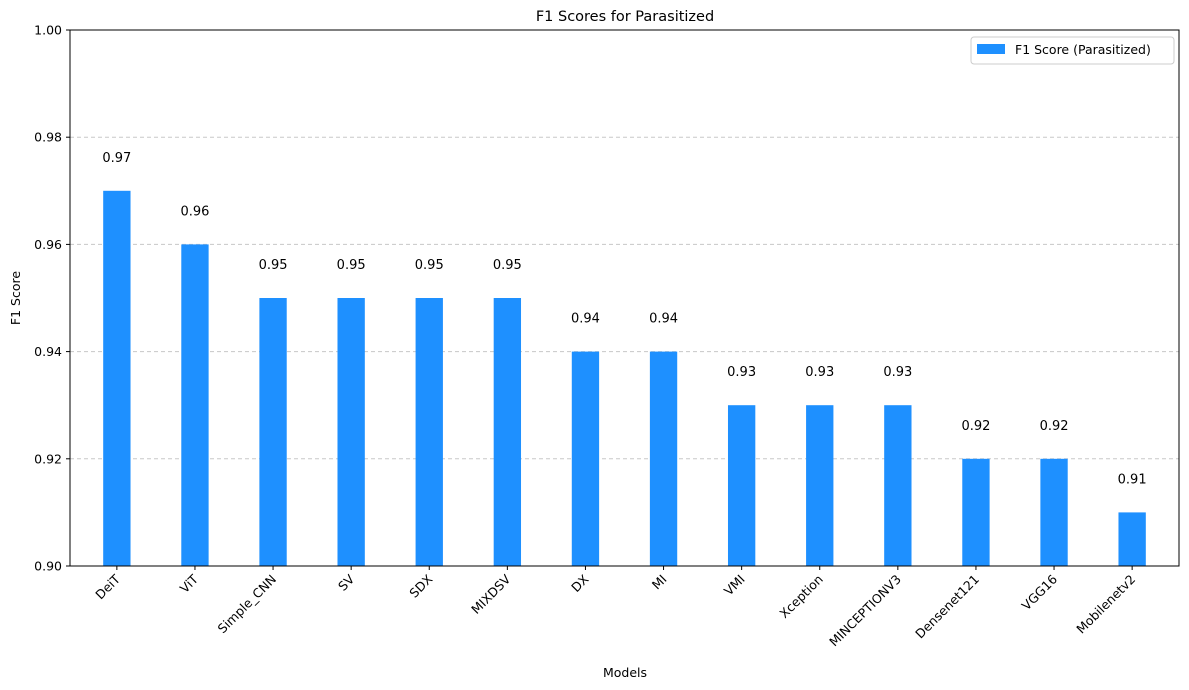  I want to click on y-tick-label: 0.94, so click(48, 351).